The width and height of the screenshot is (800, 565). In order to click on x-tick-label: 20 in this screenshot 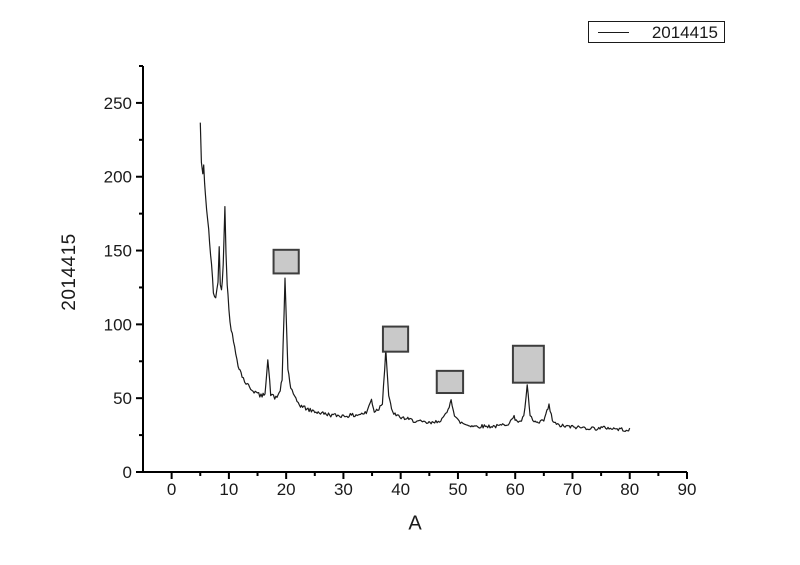, I will do `click(286, 489)`.